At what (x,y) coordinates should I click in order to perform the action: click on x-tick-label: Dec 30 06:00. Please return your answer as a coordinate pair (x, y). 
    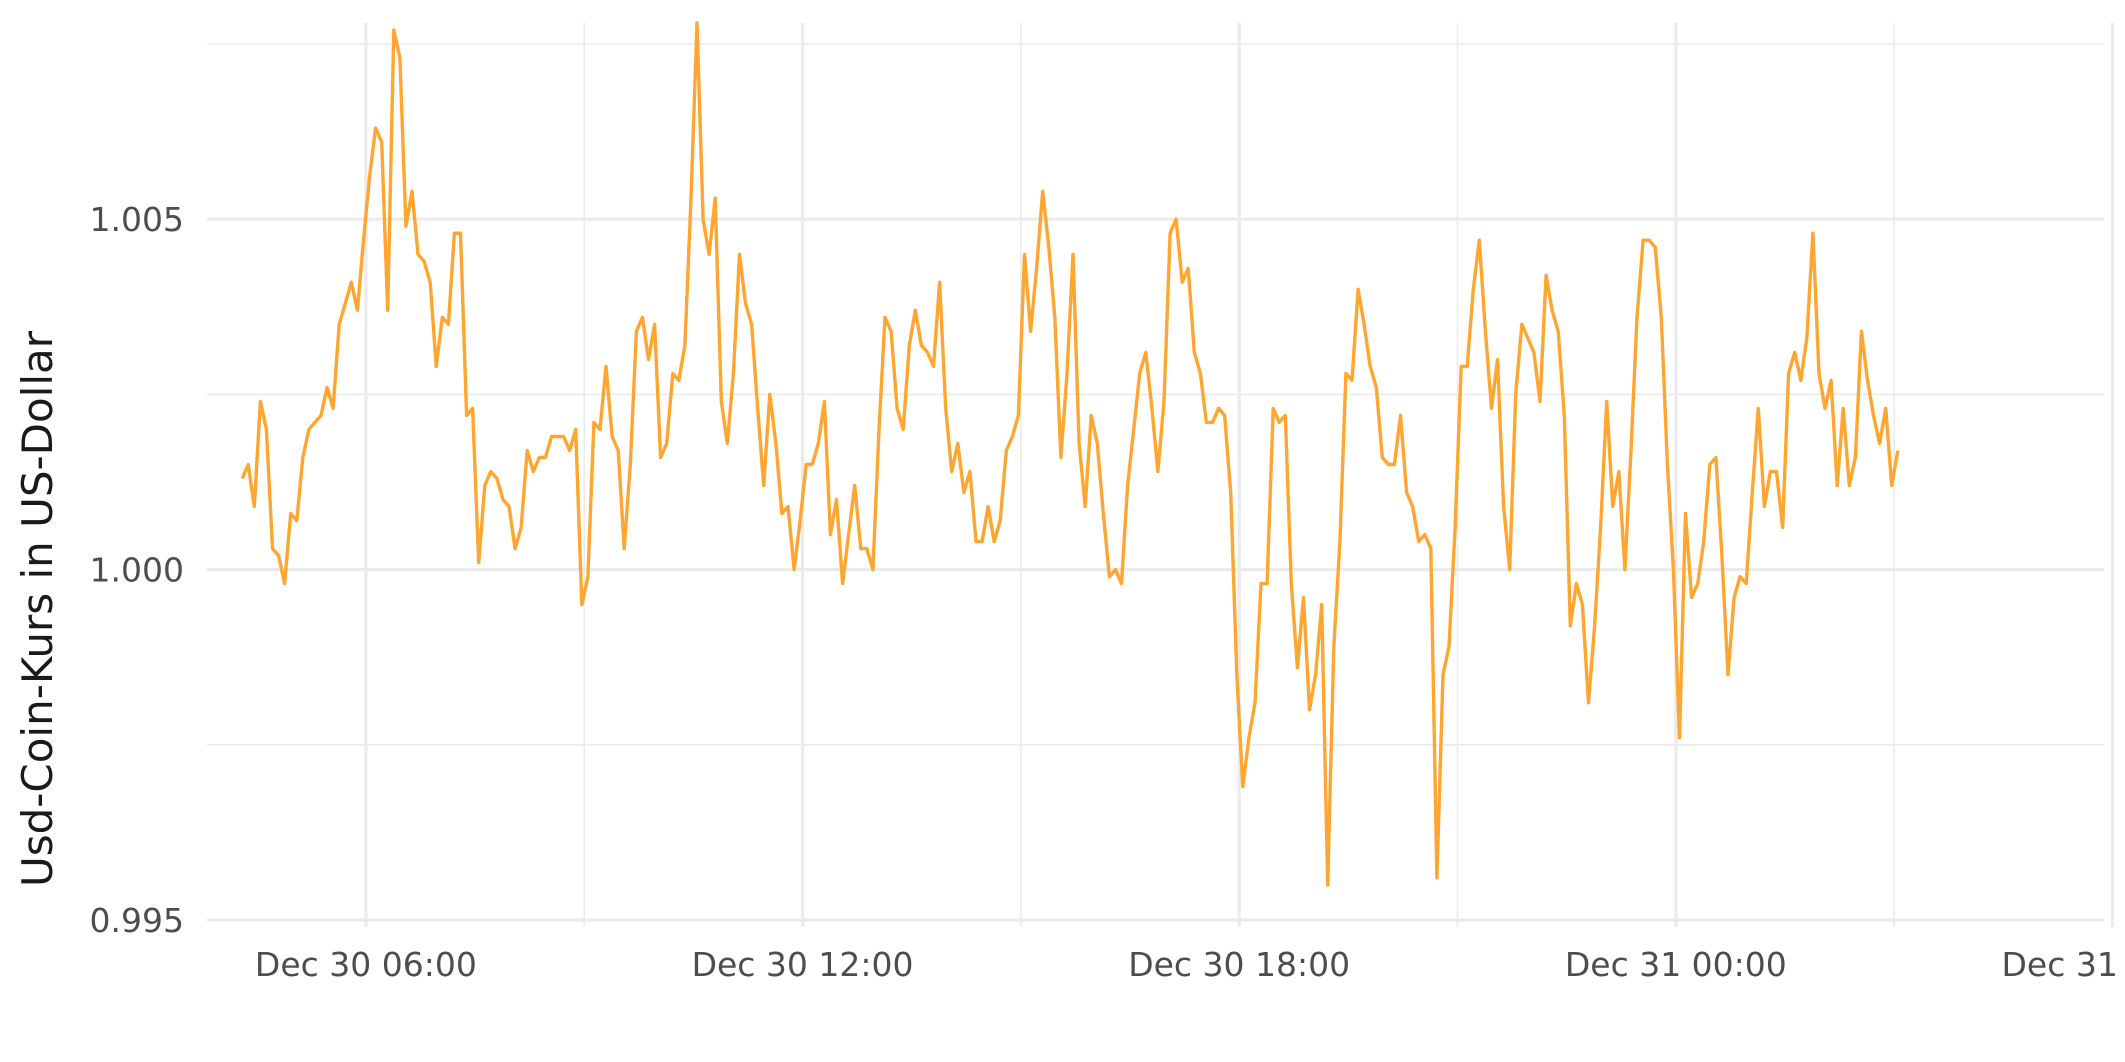
    Looking at the image, I should click on (366, 964).